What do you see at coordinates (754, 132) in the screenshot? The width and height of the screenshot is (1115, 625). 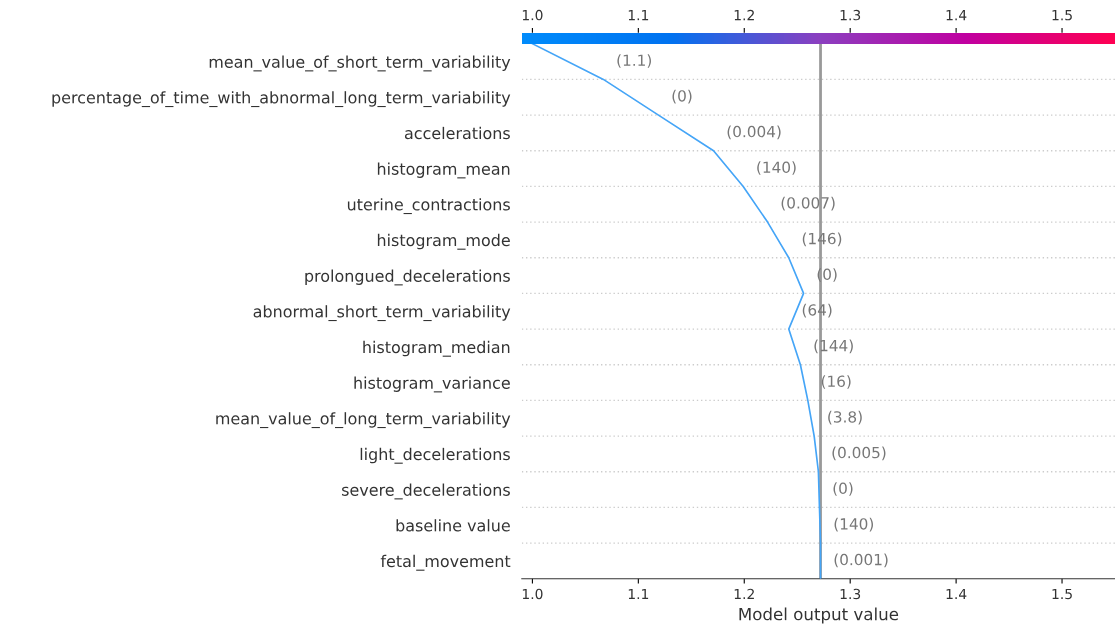 I see `annotation: (0.004)` at bounding box center [754, 132].